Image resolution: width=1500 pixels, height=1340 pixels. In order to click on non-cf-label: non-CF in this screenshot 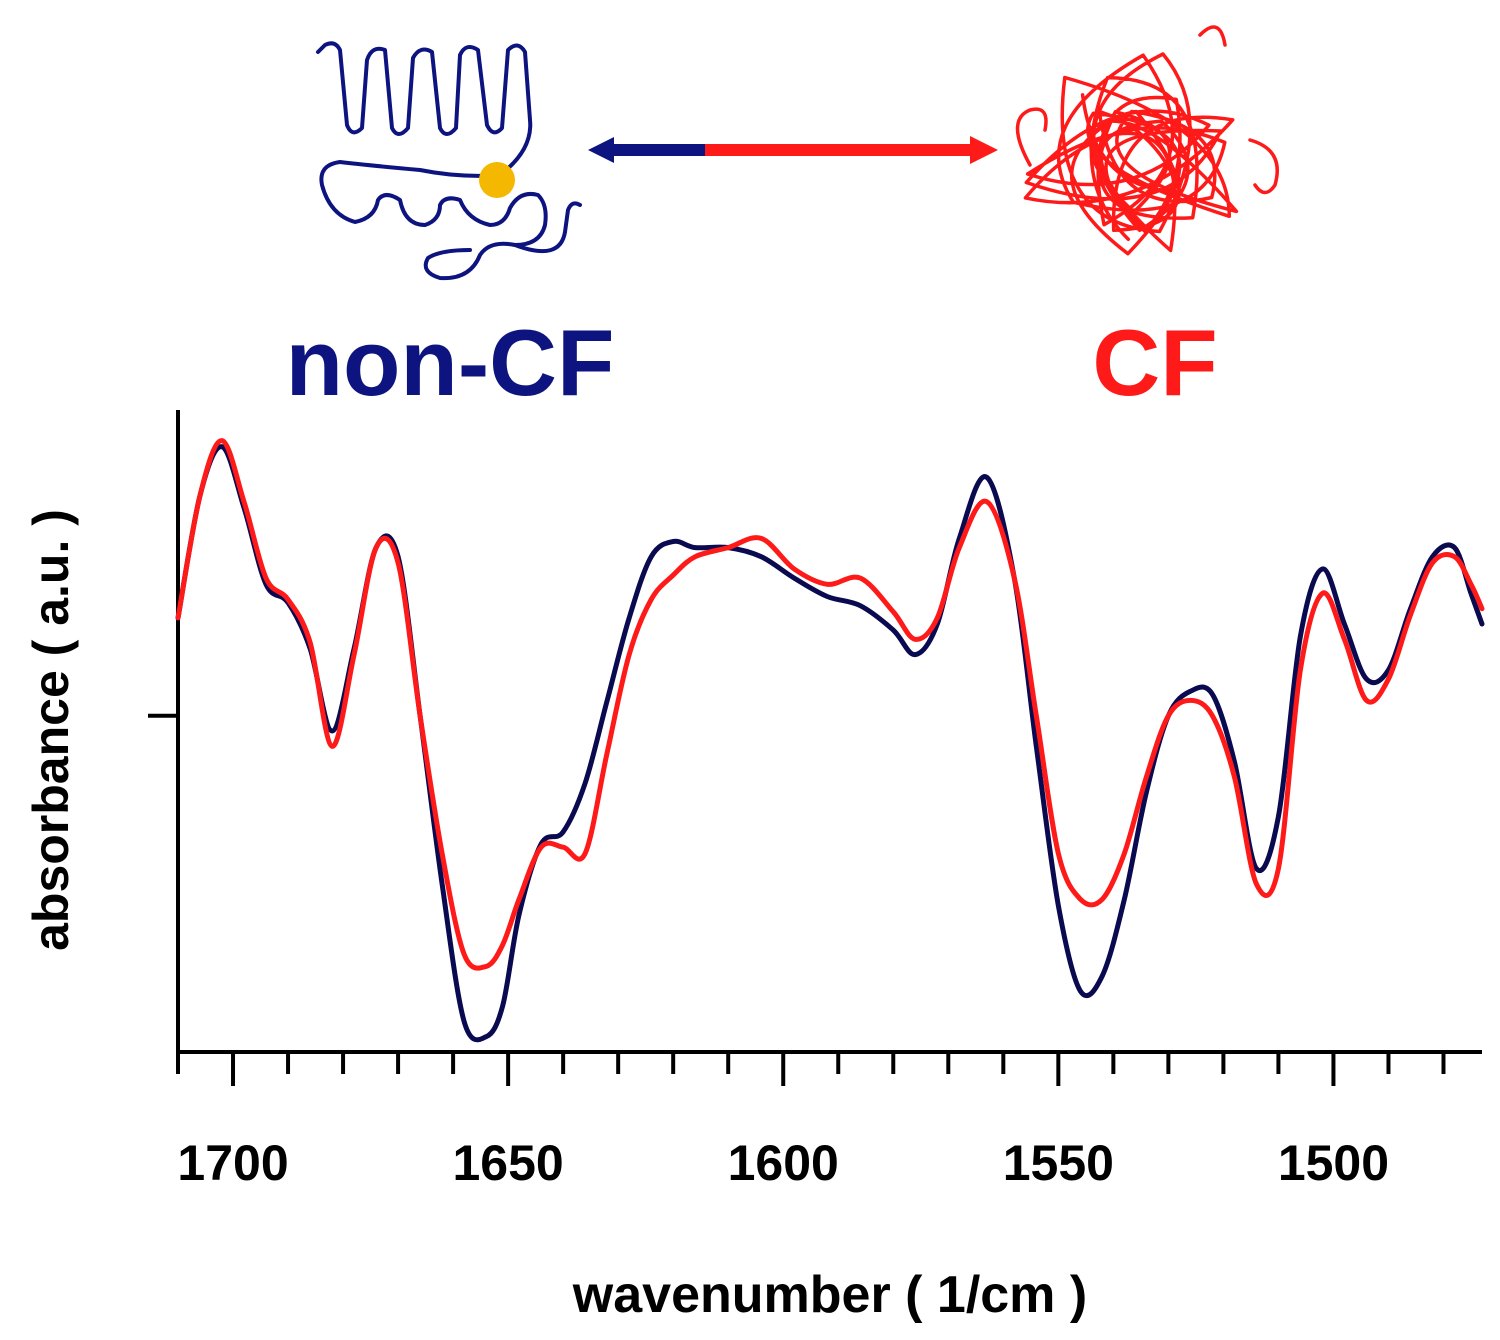, I will do `click(450, 362)`.